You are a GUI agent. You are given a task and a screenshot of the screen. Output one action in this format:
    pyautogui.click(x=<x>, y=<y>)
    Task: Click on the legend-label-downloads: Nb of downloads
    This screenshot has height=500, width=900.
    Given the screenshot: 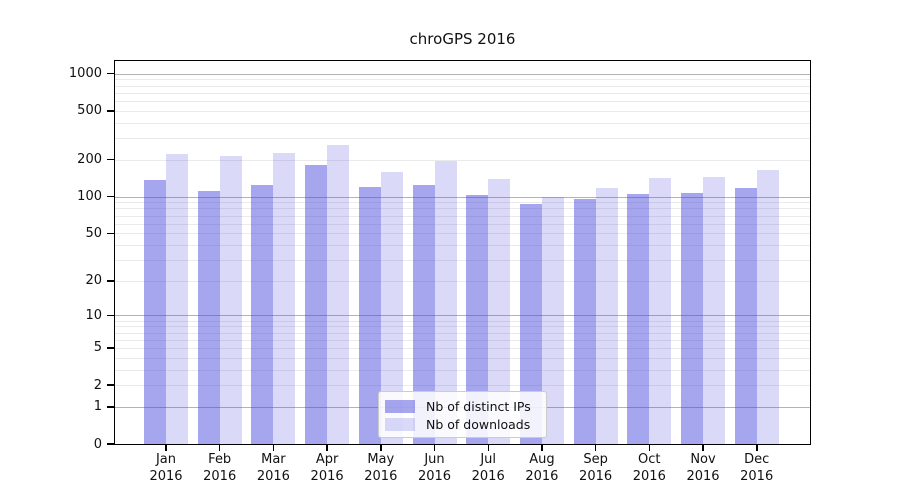 What is the action you would take?
    pyautogui.click(x=478, y=424)
    